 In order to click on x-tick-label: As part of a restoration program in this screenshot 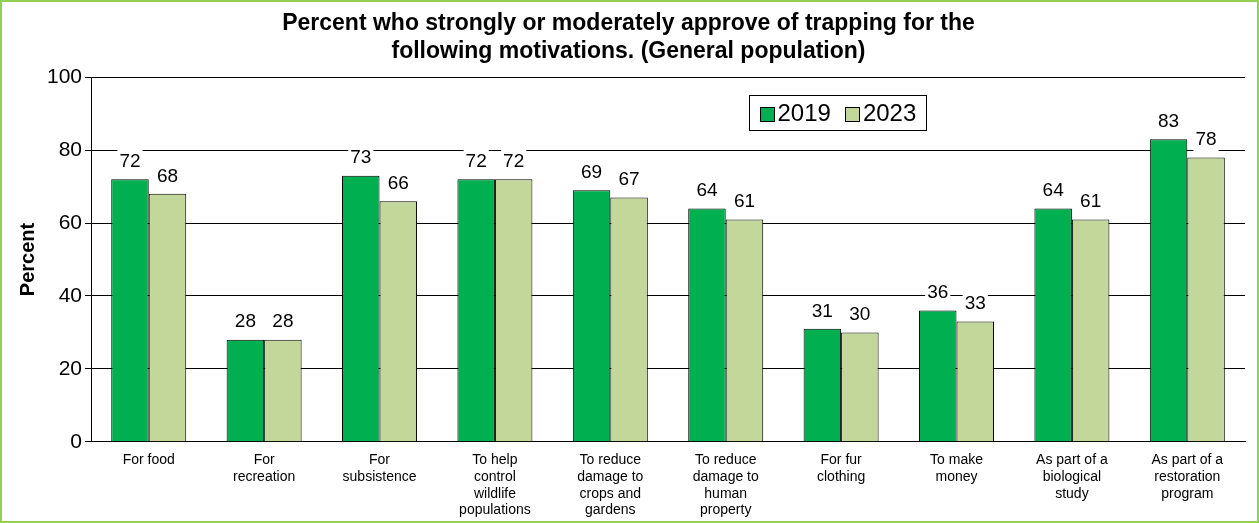, I will do `click(1187, 476)`.